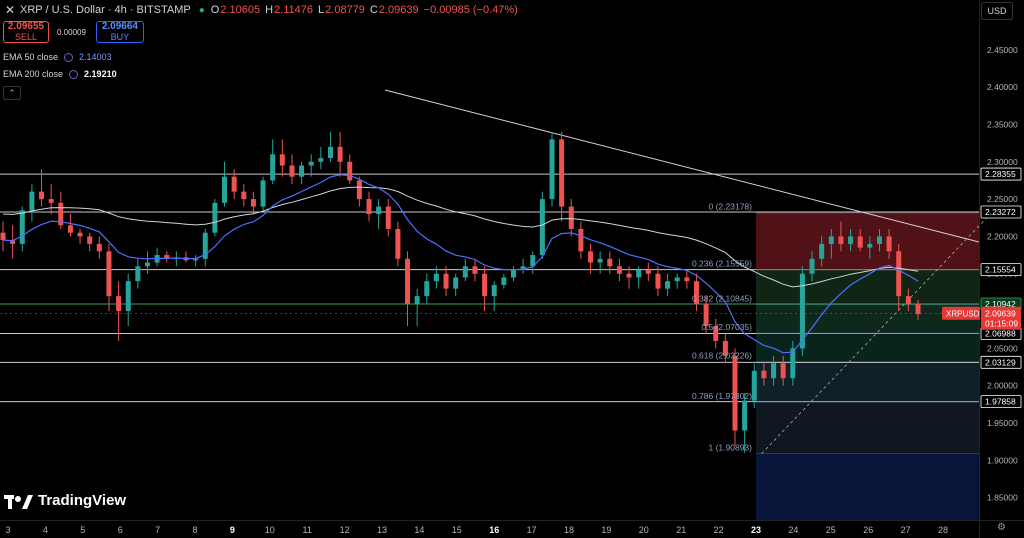  Describe the element at coordinates (12, 93) in the screenshot. I see `collapse-legend-button: ⌃` at that location.